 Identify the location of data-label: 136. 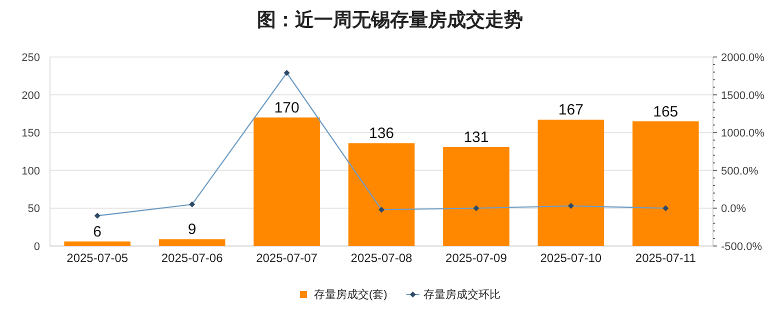
(381, 133).